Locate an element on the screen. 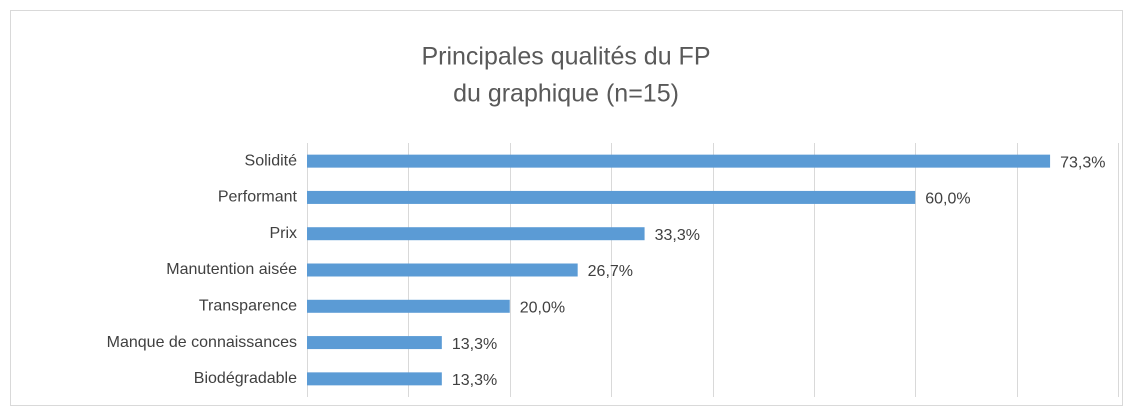  data-label: 26,7% is located at coordinates (610, 271).